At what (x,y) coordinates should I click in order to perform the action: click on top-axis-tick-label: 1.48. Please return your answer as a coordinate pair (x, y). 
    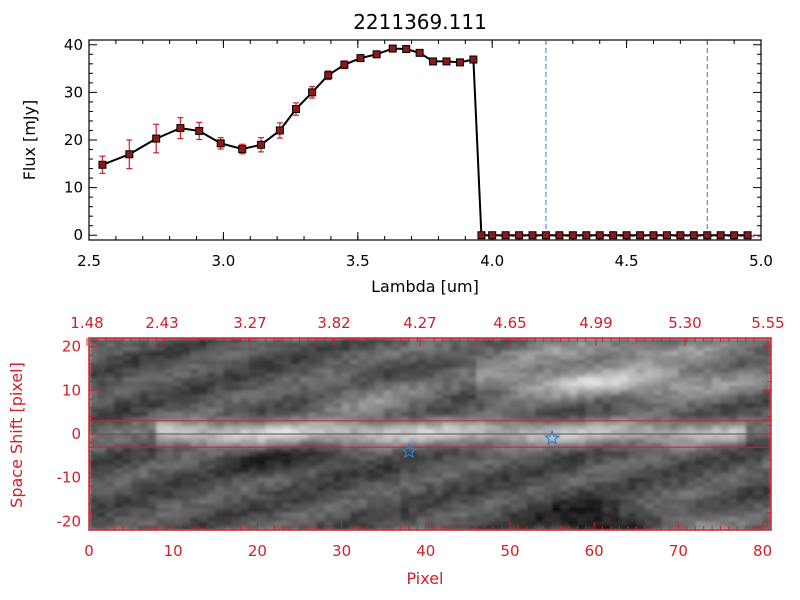
    Looking at the image, I should click on (86, 323).